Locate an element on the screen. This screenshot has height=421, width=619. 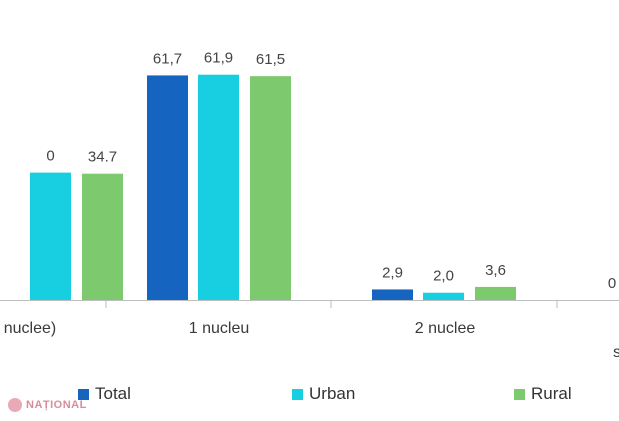
watermark-logo: NAȚIONAL is located at coordinates (47, 405).